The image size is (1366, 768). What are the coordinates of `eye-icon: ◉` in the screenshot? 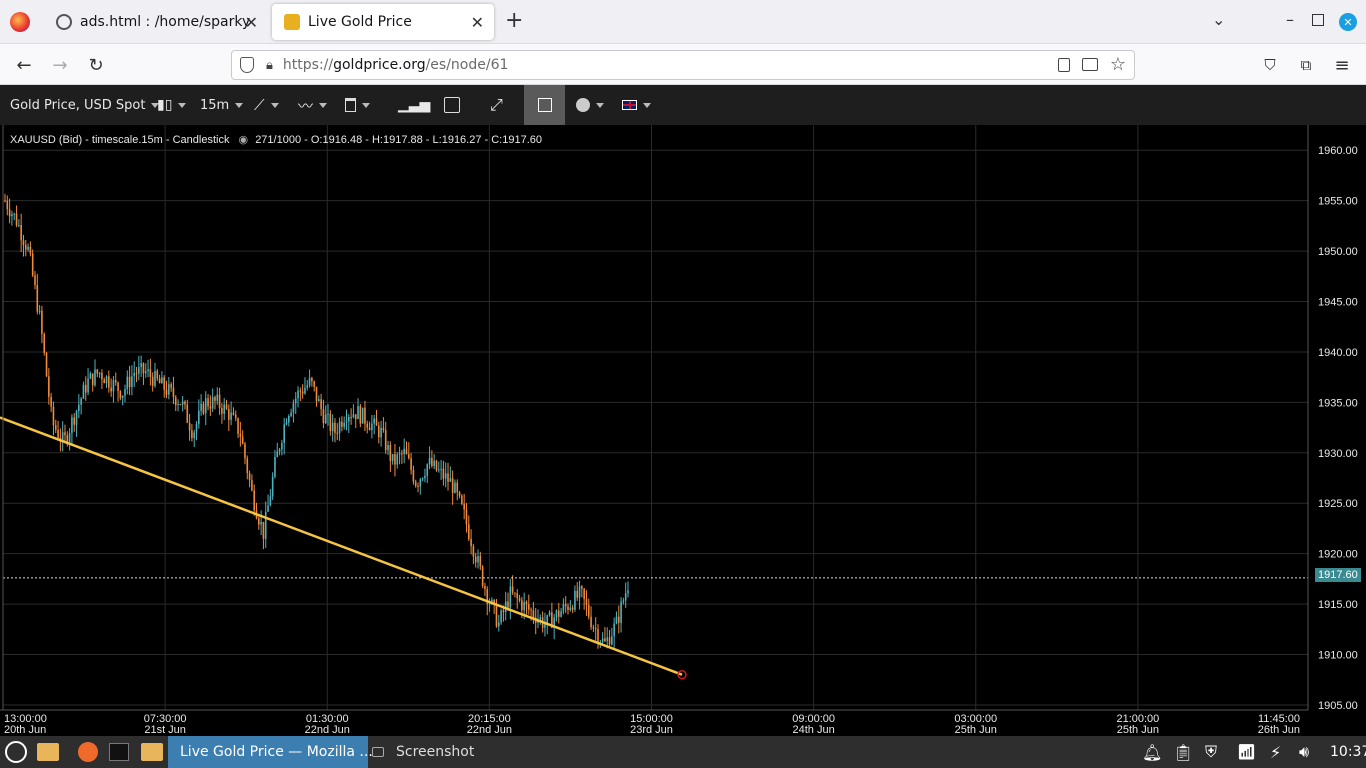 It's located at (243, 140).